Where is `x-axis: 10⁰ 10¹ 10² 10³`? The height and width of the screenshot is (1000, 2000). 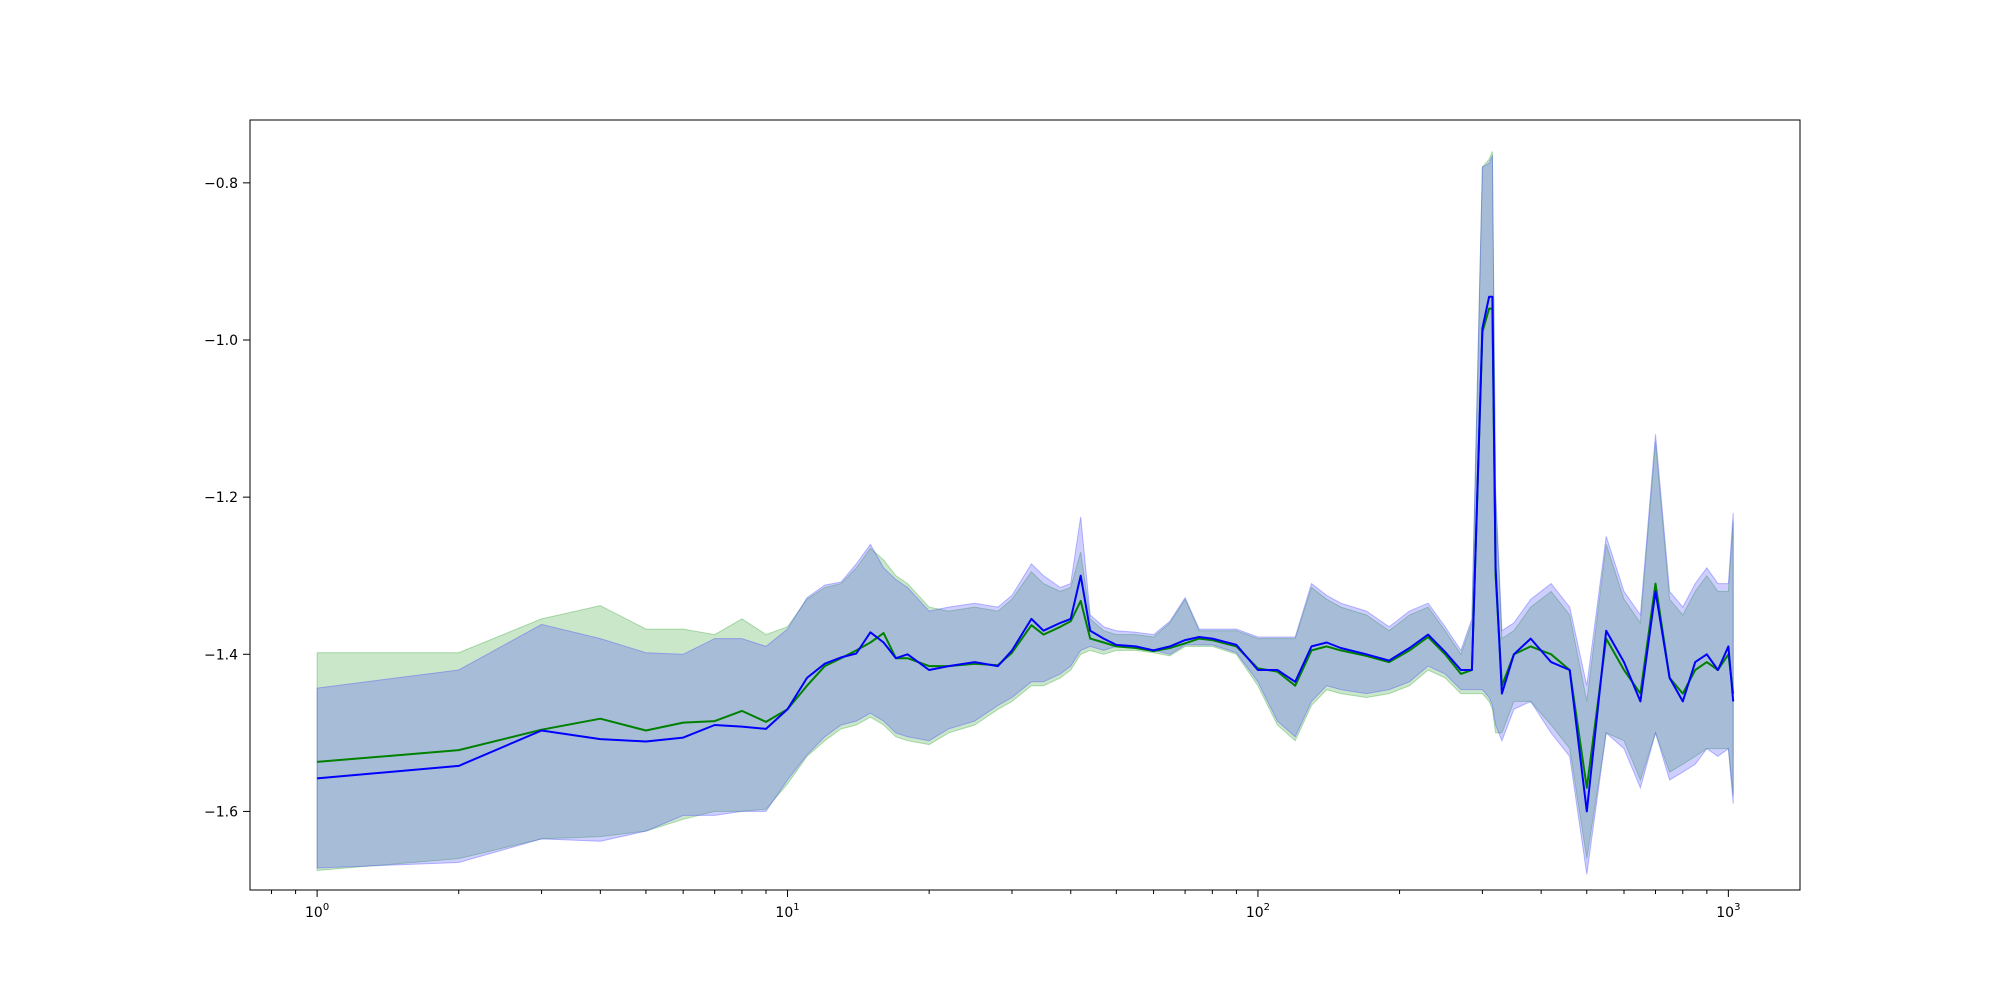
x-axis: 10⁰ 10¹ 10² 10³ is located at coordinates (1005, 905).